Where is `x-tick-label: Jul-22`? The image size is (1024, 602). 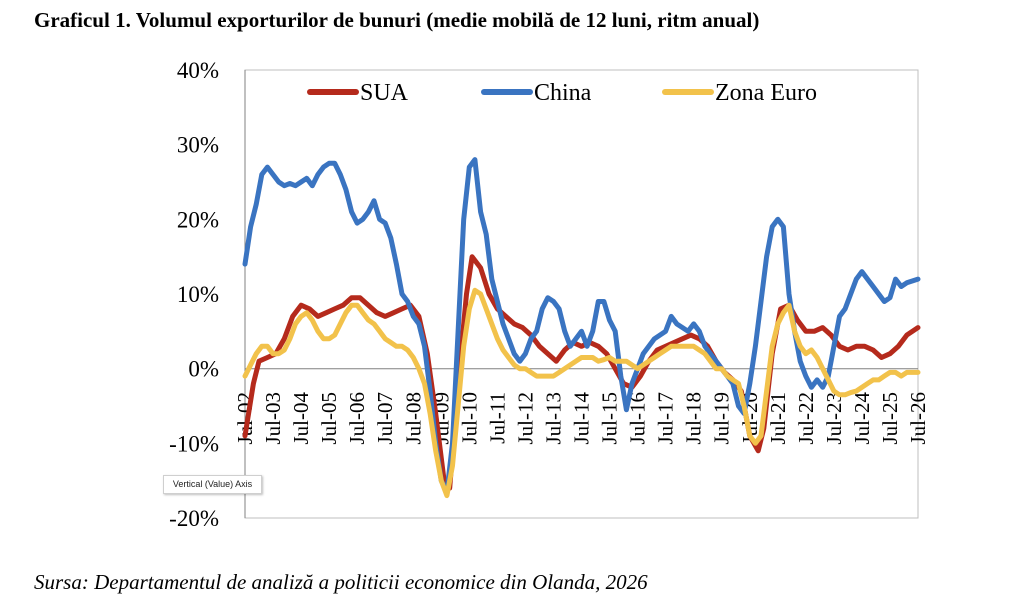
x-tick-label: Jul-22 is located at coordinates (806, 418).